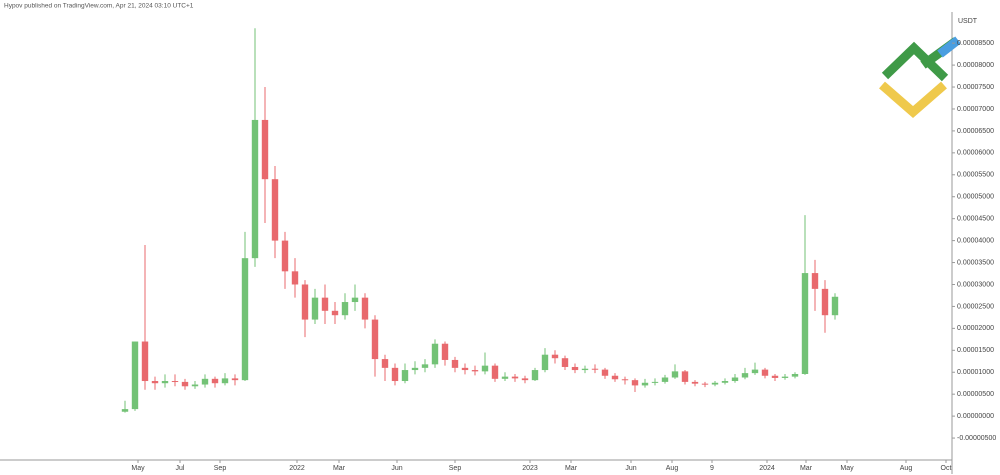 The height and width of the screenshot is (475, 1000). I want to click on unit-label: USDT, so click(968, 21).